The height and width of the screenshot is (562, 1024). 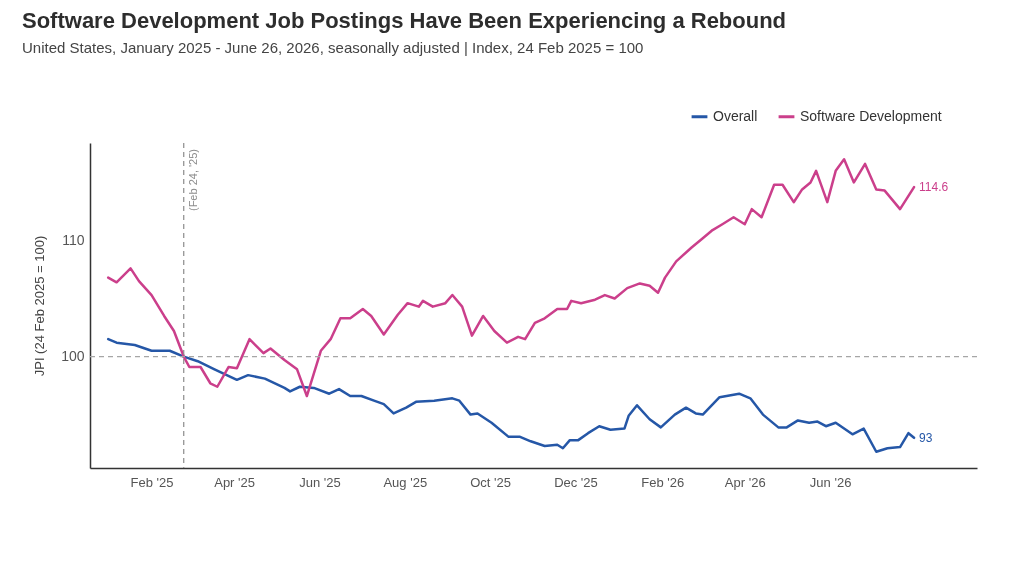 I want to click on x-tick-label: Apr '26, so click(x=745, y=482).